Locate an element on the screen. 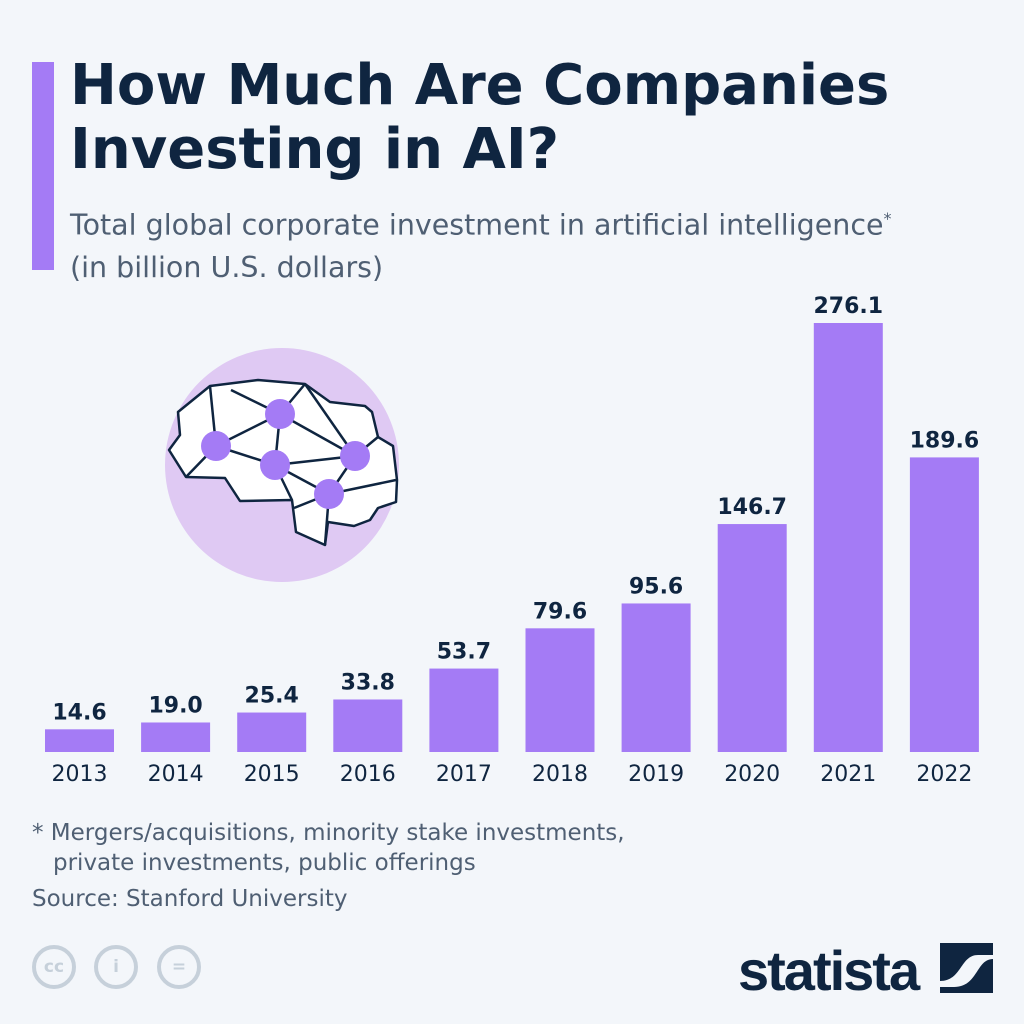 Image resolution: width=1024 pixels, height=1024 pixels. value-label-2022: 189.6 is located at coordinates (945, 440).